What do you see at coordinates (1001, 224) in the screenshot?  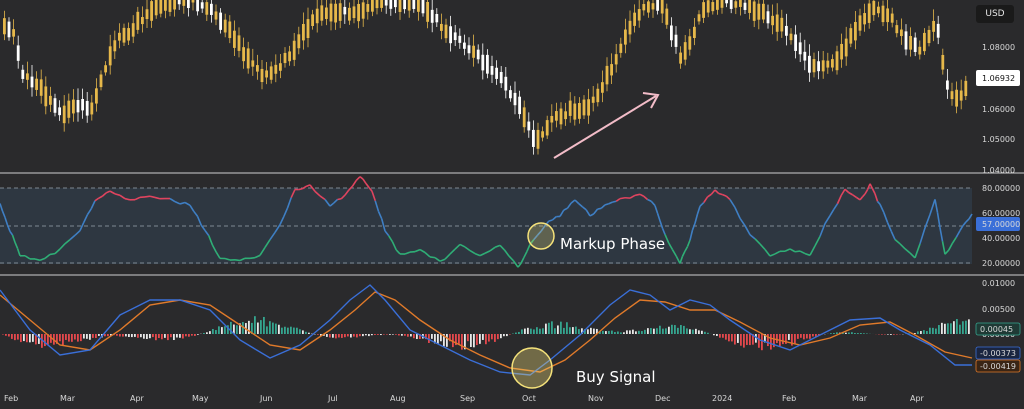 I see `oscillator-value-label: 57.00000` at bounding box center [1001, 224].